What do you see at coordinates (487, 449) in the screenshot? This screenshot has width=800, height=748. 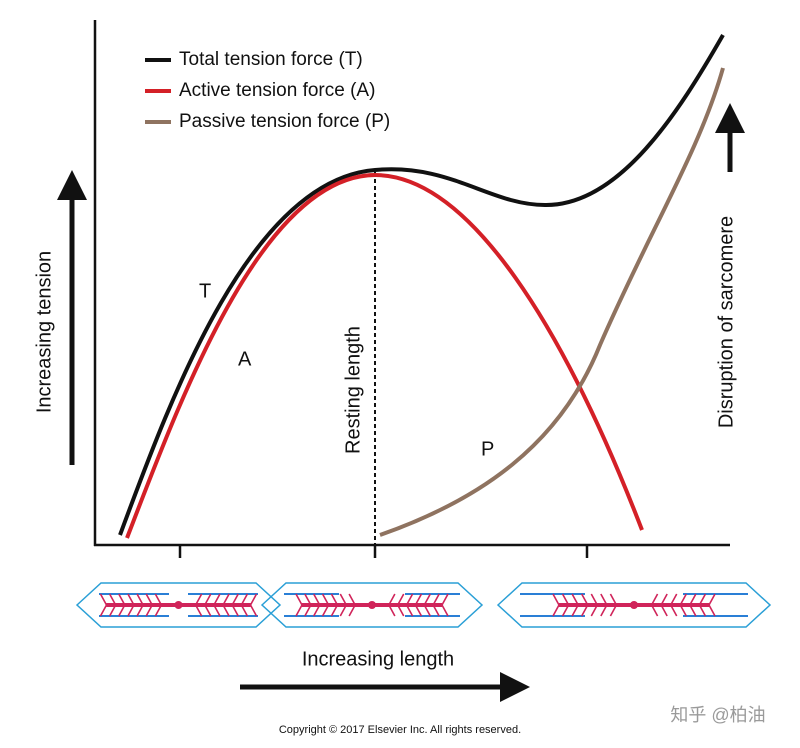 I see `curve-label: P` at bounding box center [487, 449].